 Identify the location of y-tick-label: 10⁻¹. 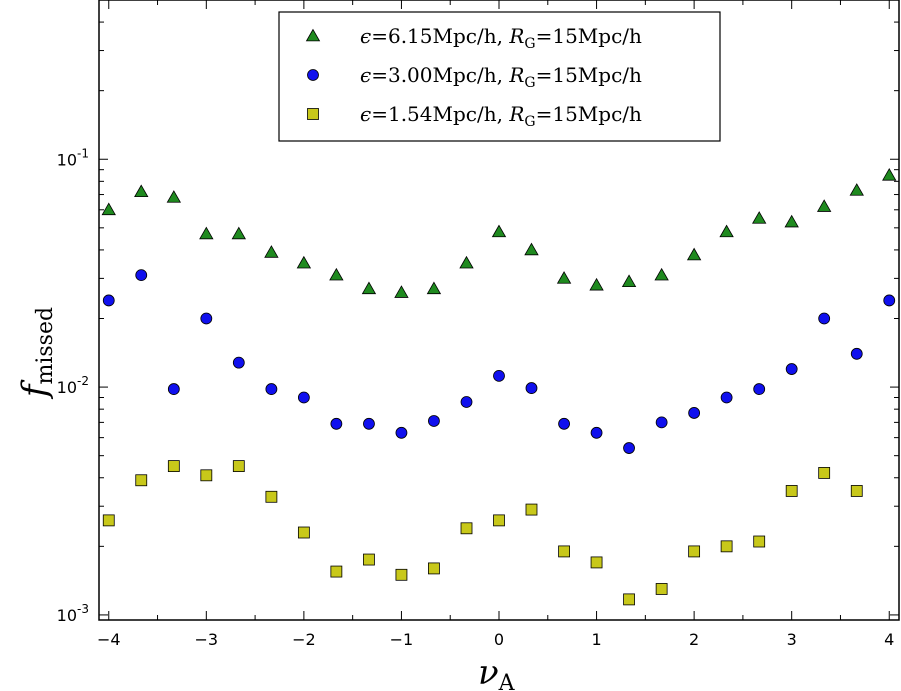
(73, 157).